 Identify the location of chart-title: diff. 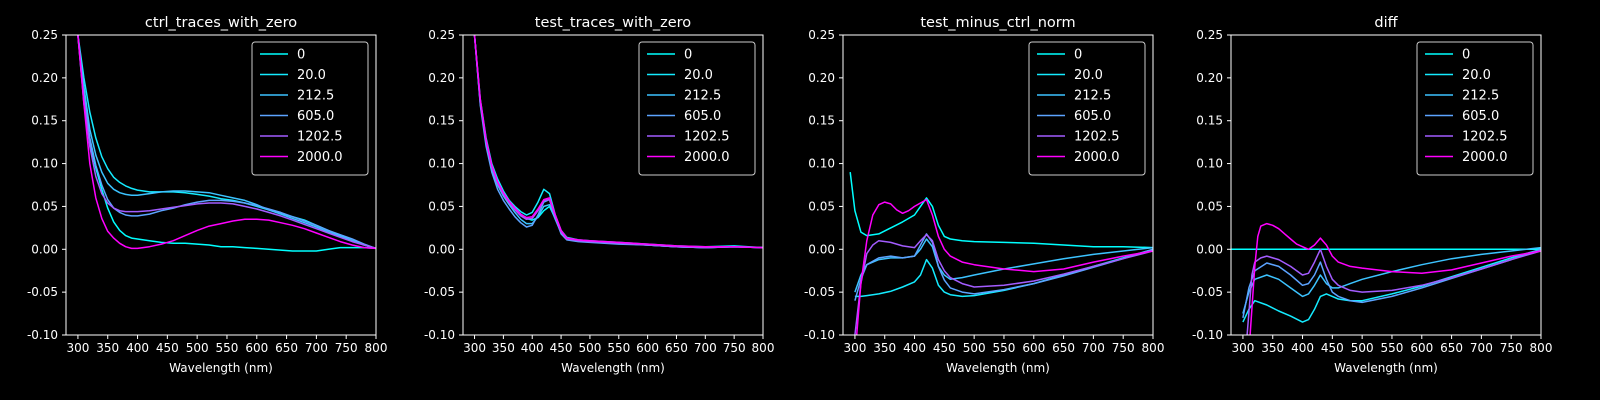
(1386, 23).